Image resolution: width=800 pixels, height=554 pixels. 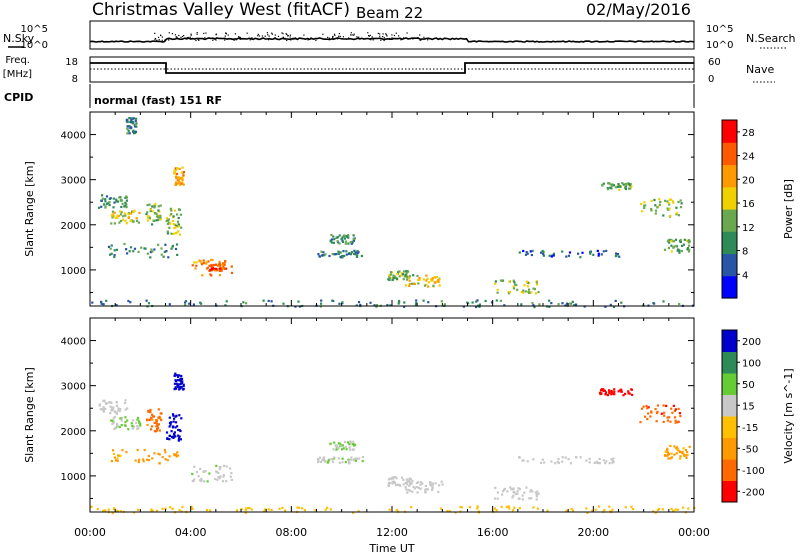 What do you see at coordinates (349, 96) in the screenshot?
I see `cpid-panel: CPID normal (fast) 151 RF` at bounding box center [349, 96].